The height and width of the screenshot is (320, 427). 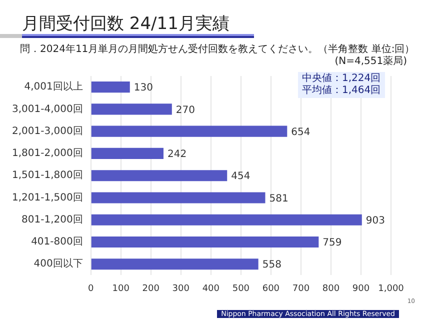 I want to click on y-tick-label: 1,201-1,500回, so click(x=47, y=198).